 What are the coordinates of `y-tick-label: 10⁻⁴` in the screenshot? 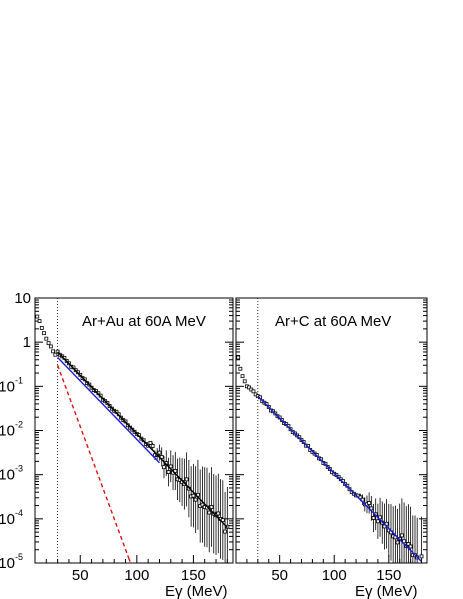 It's located at (11, 518).